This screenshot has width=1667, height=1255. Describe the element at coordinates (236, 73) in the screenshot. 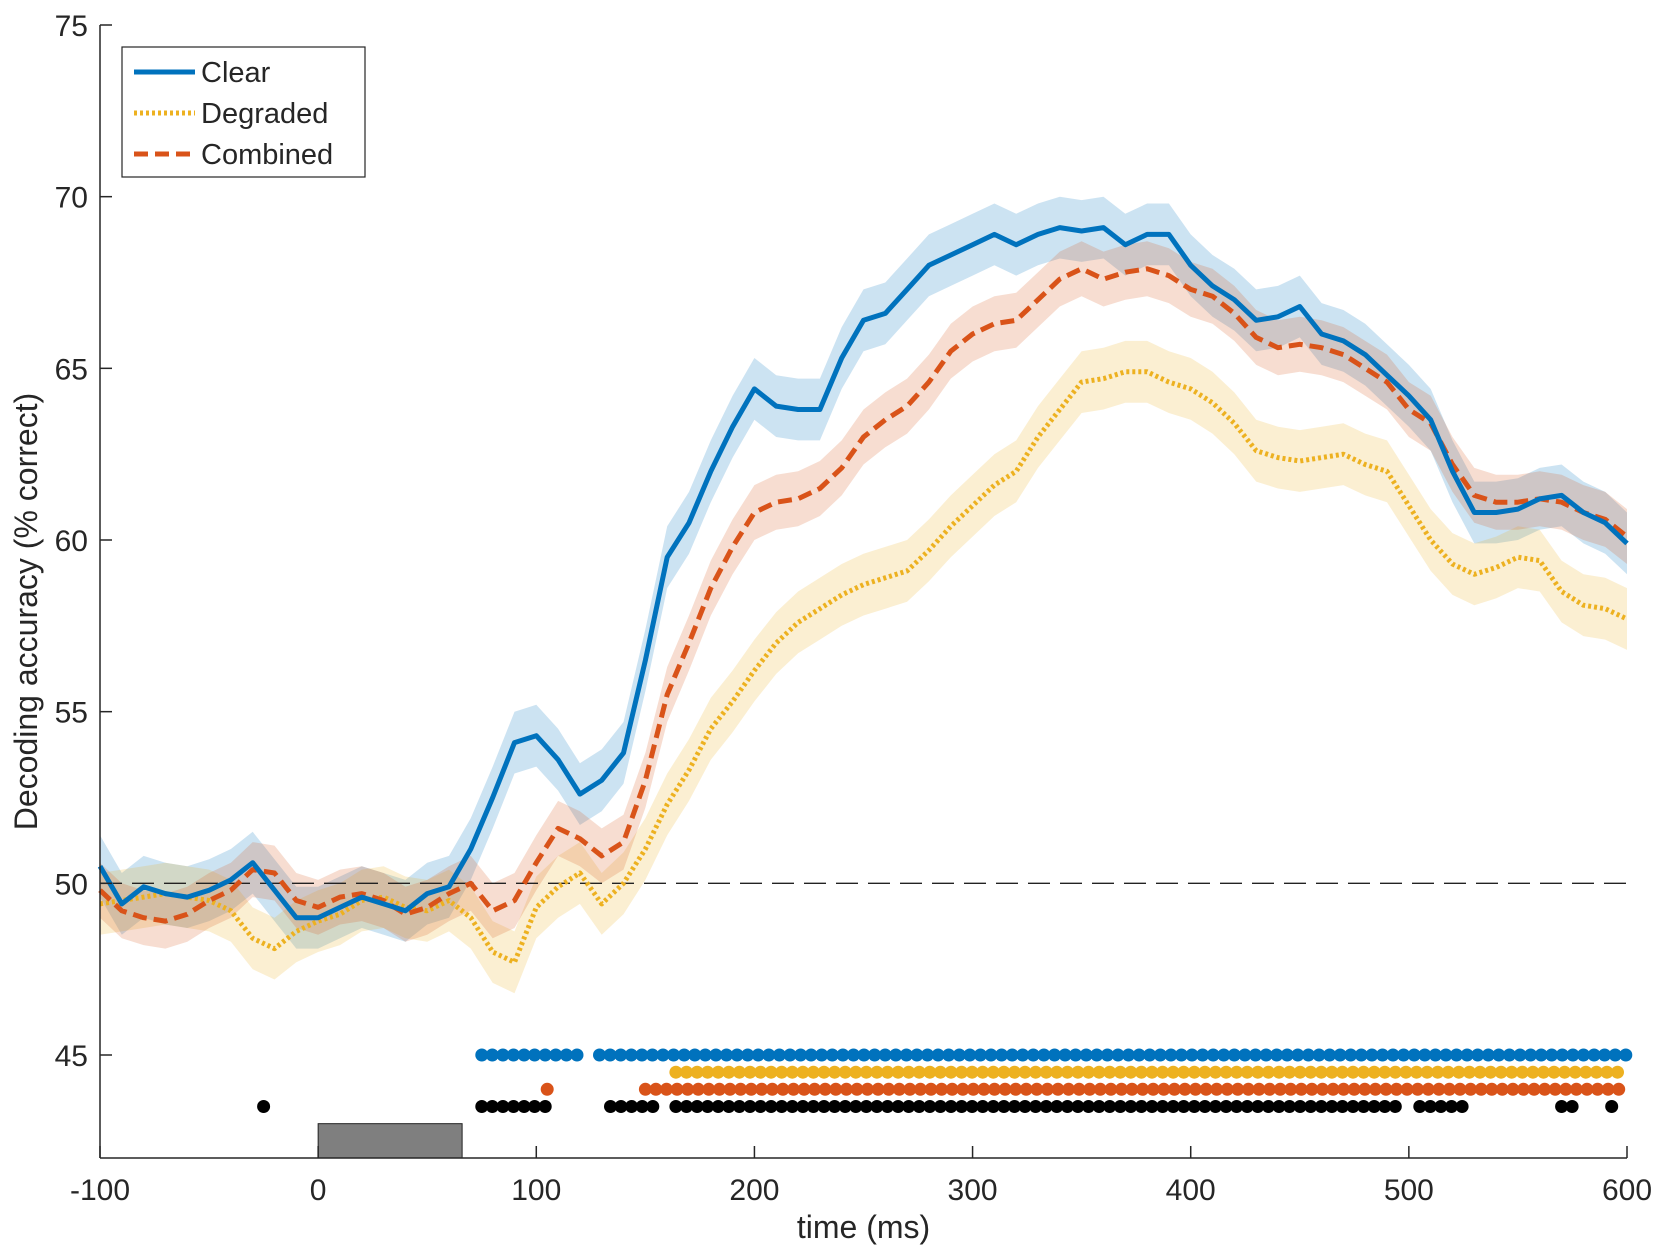

I see `legend-label-clear: Clear` at that location.